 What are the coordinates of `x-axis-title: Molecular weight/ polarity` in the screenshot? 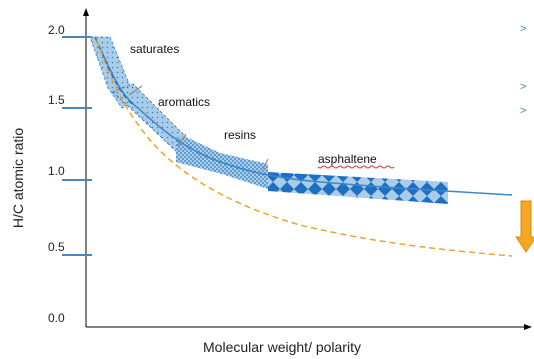 It's located at (282, 347).